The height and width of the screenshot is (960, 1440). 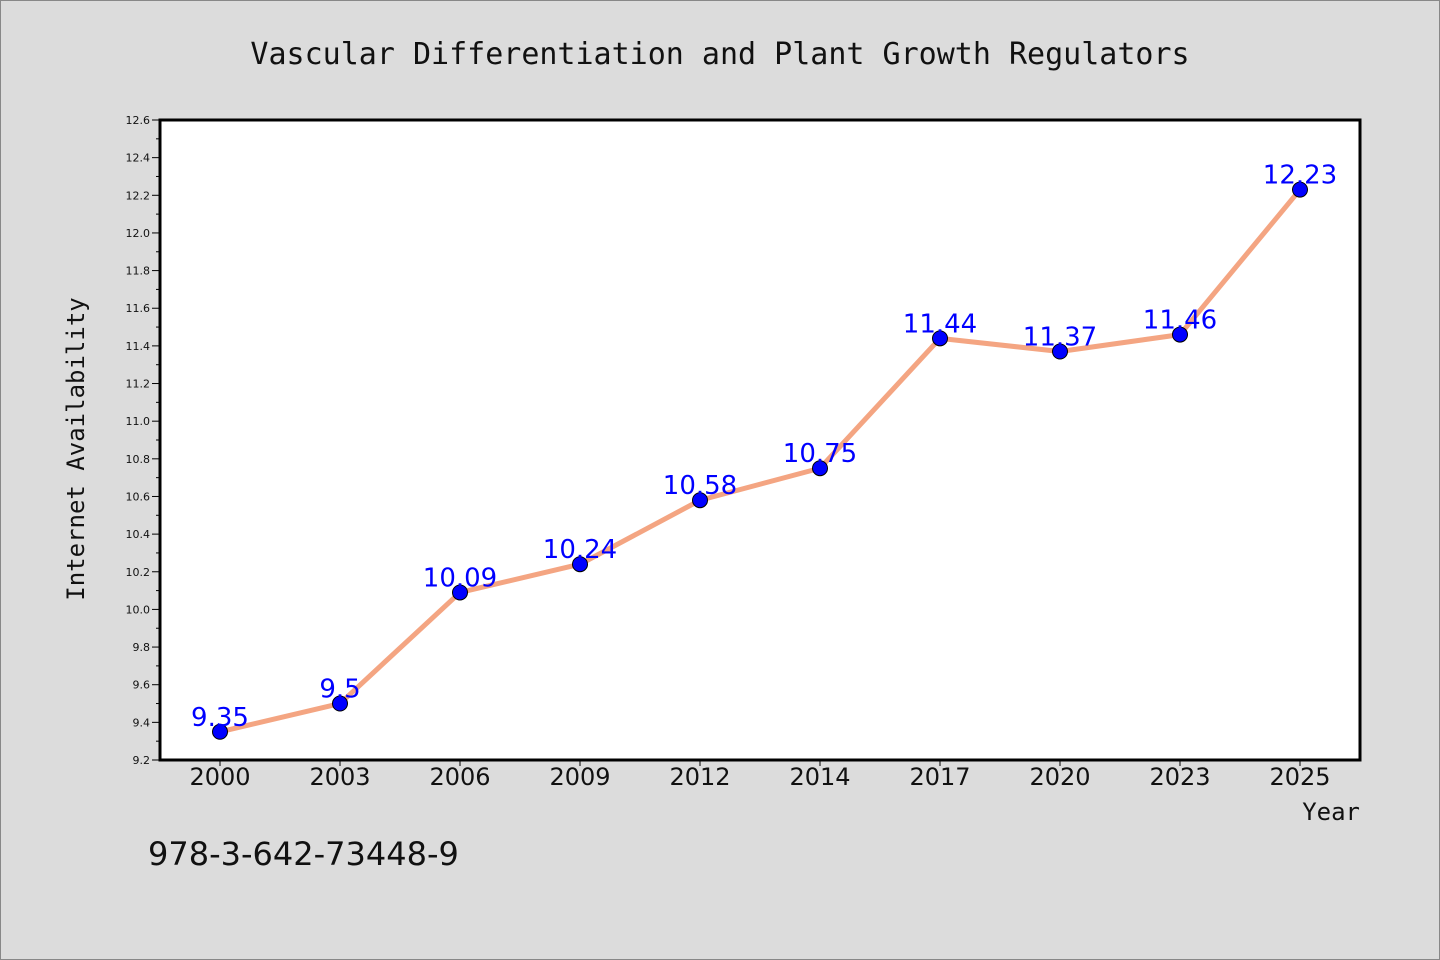 What do you see at coordinates (580, 550) in the screenshot?
I see `data-label: 10.24` at bounding box center [580, 550].